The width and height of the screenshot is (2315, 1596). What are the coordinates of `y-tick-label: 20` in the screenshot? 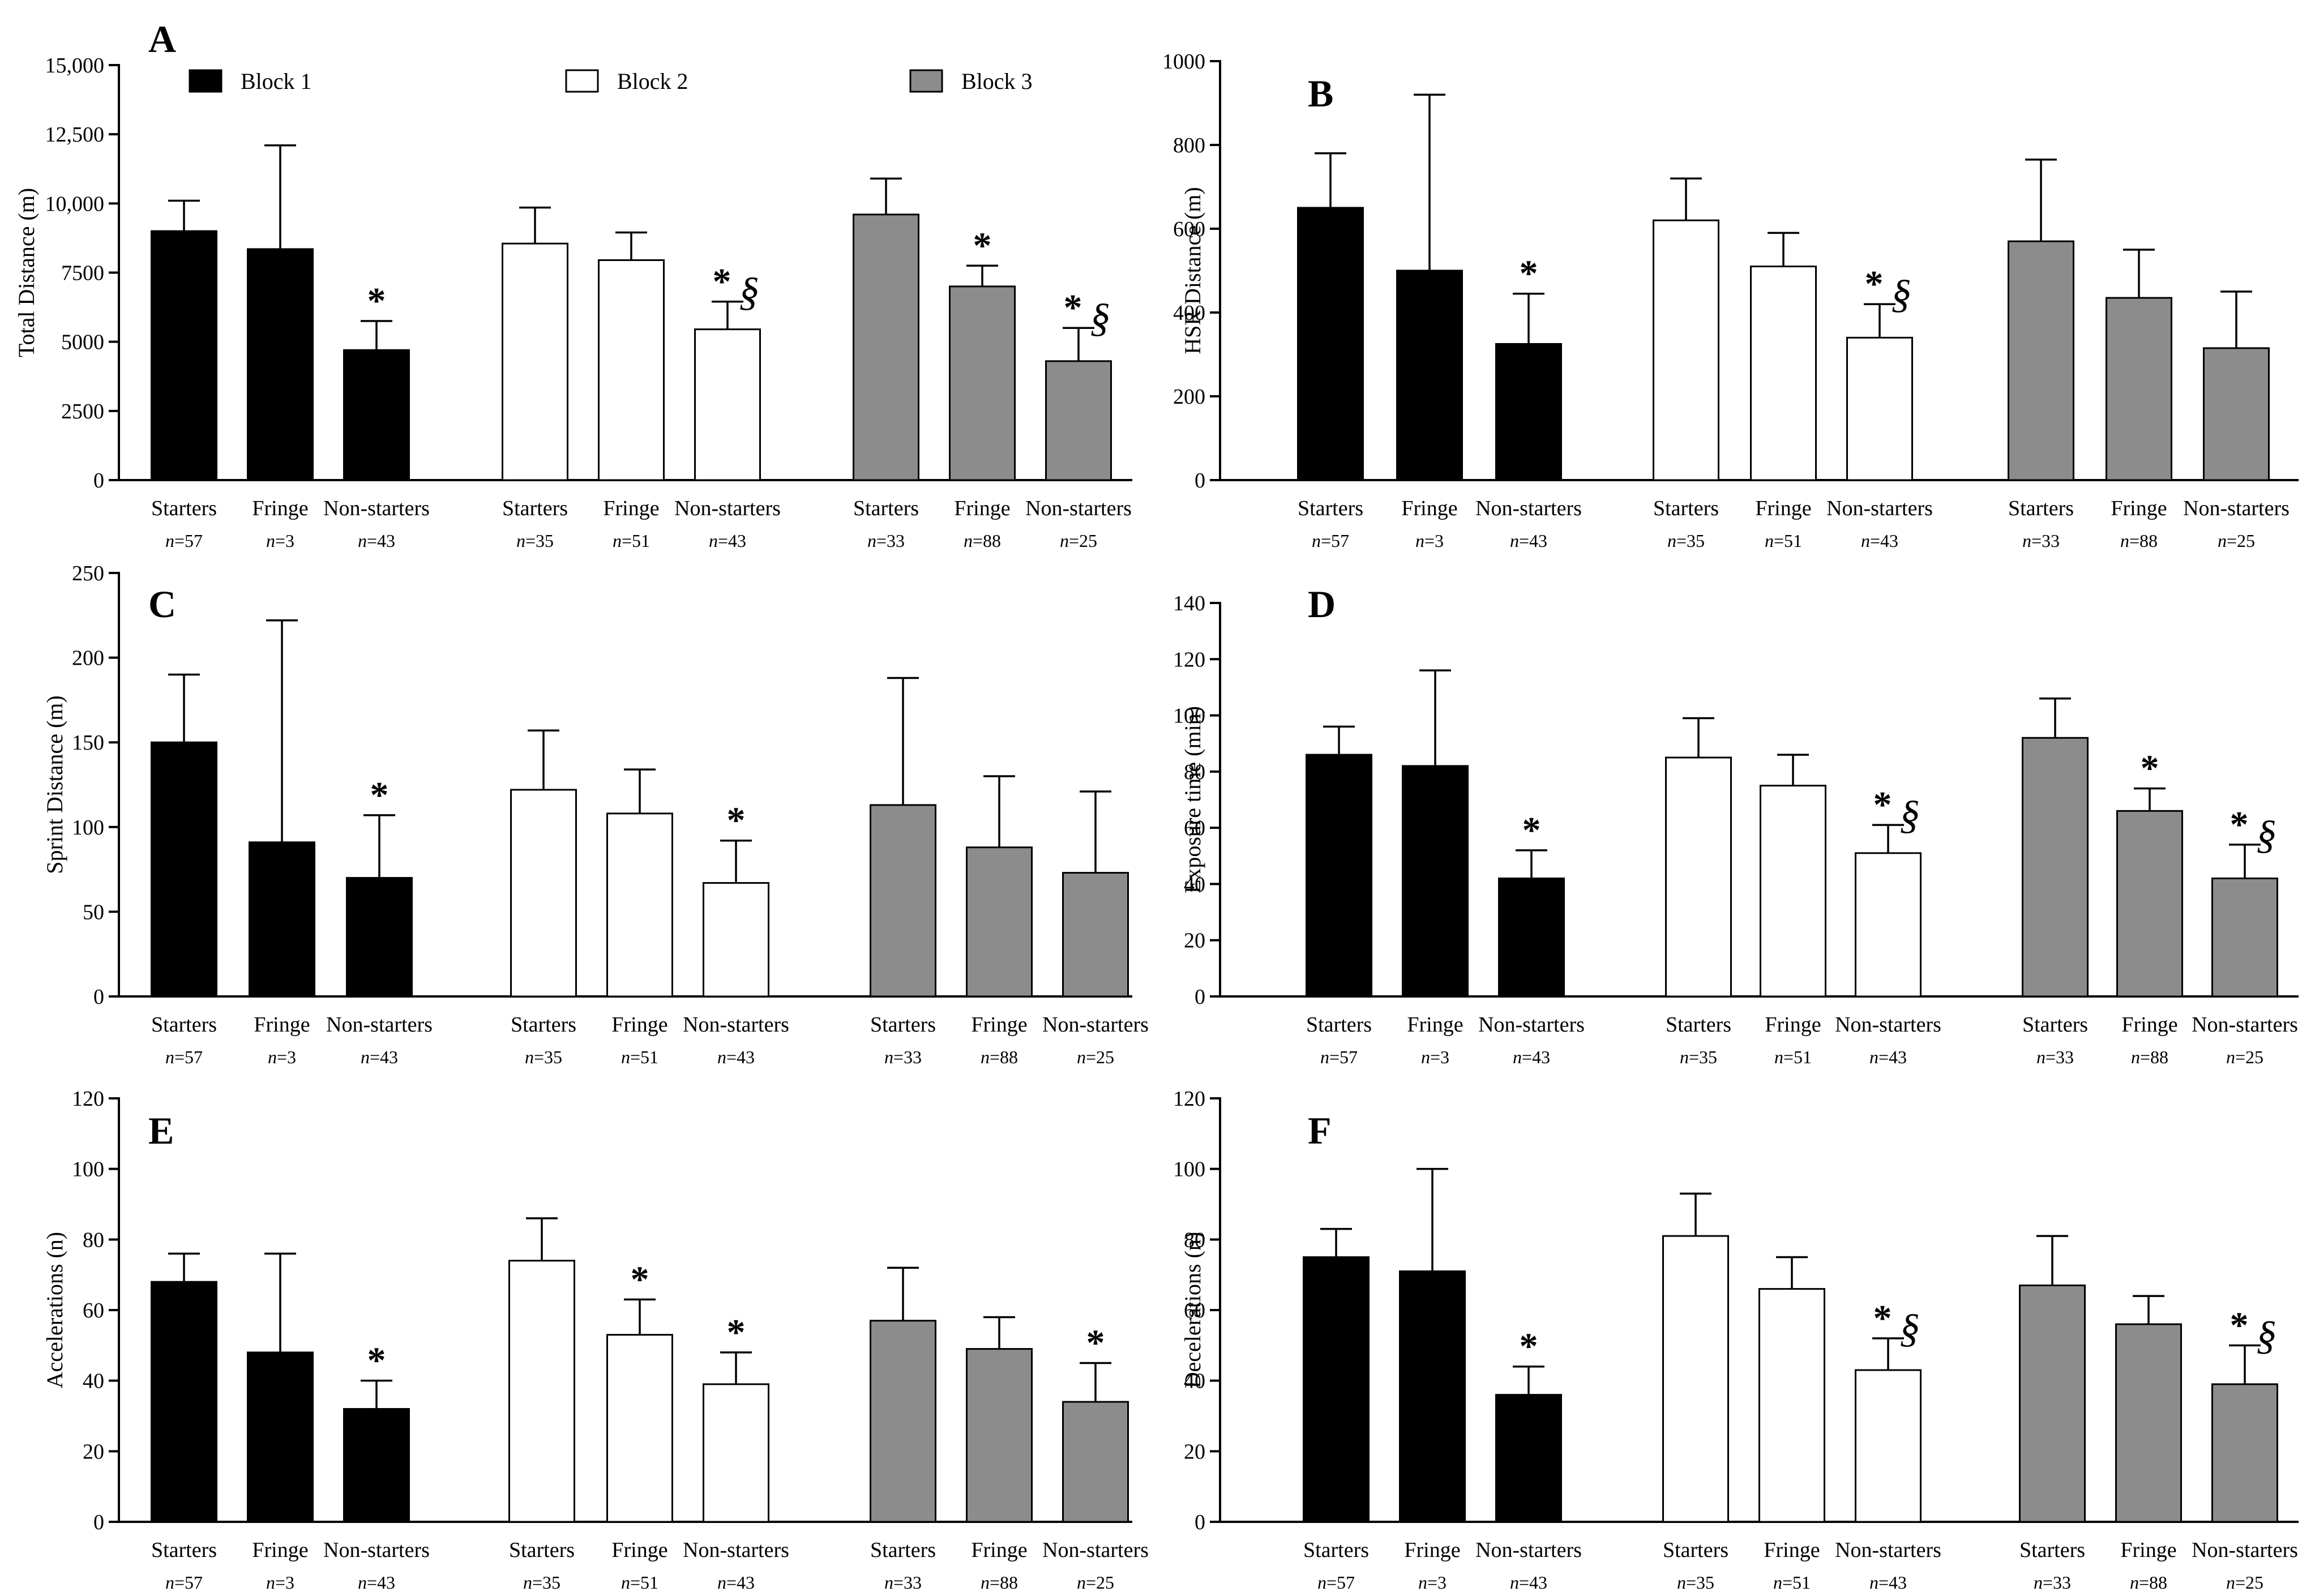 It's located at (1195, 1452).